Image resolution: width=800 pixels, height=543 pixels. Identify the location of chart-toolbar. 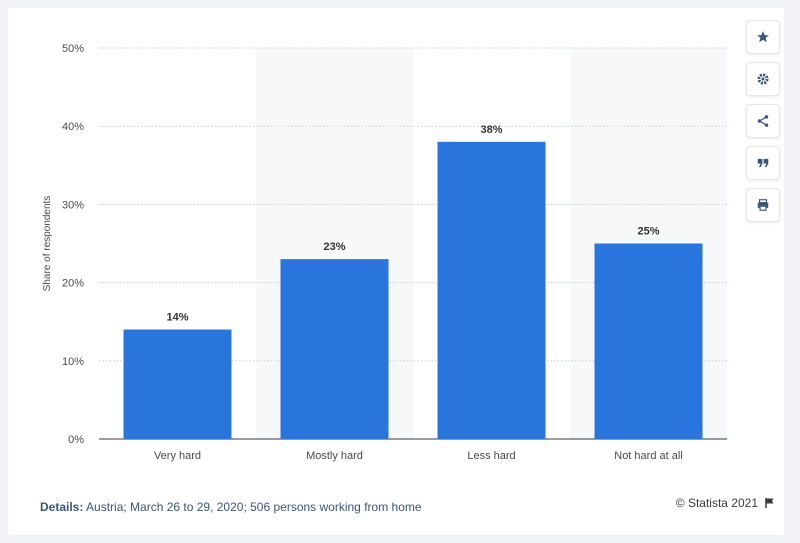
(764, 125).